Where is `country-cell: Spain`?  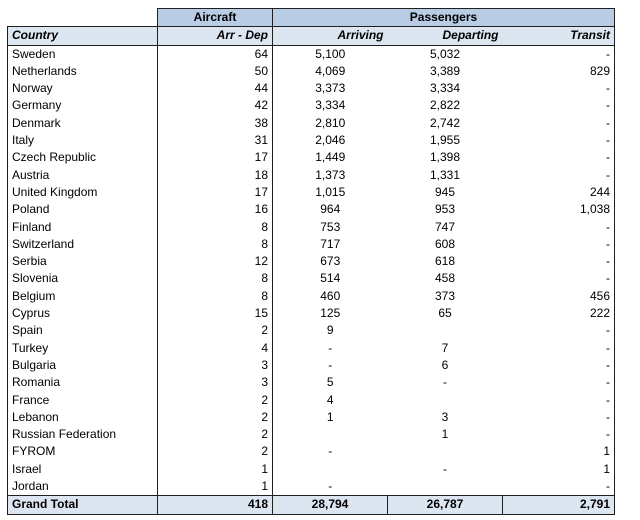
country-cell: Spain is located at coordinates (82, 331).